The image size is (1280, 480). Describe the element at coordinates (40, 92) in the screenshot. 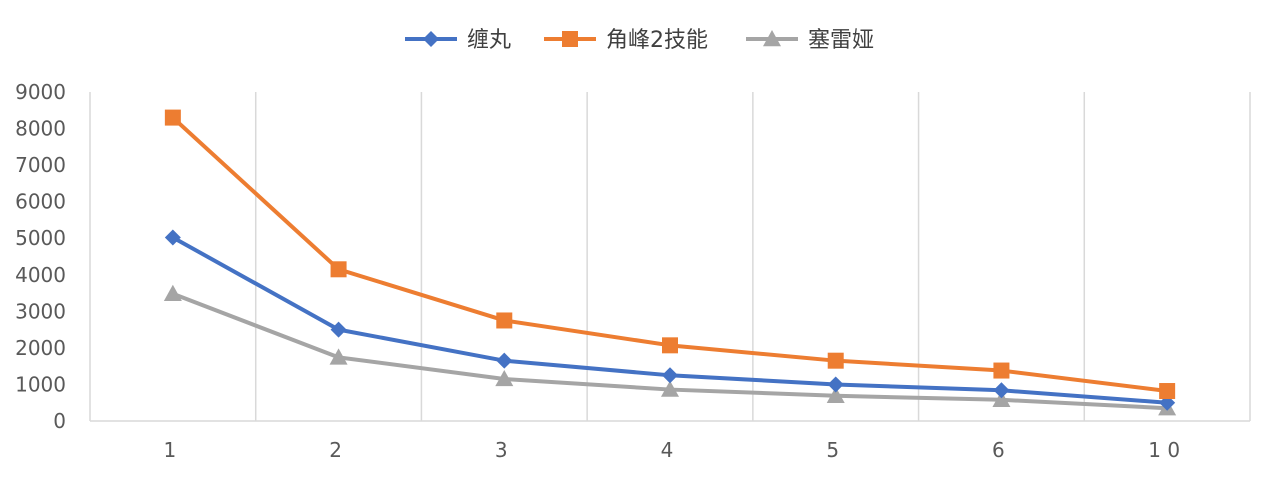

I see `y-tick-label: 9000` at that location.